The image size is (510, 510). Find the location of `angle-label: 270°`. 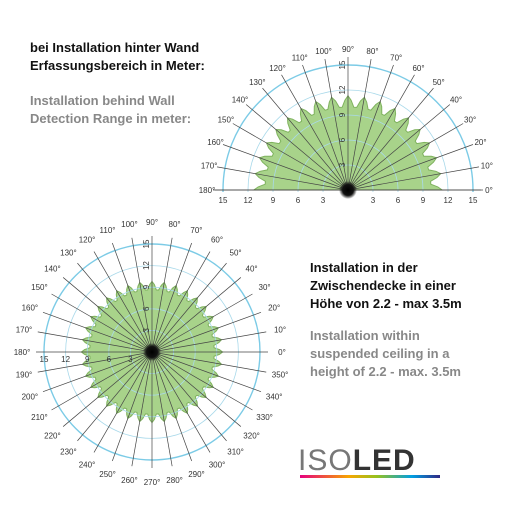

angle-label: 270° is located at coordinates (152, 482).